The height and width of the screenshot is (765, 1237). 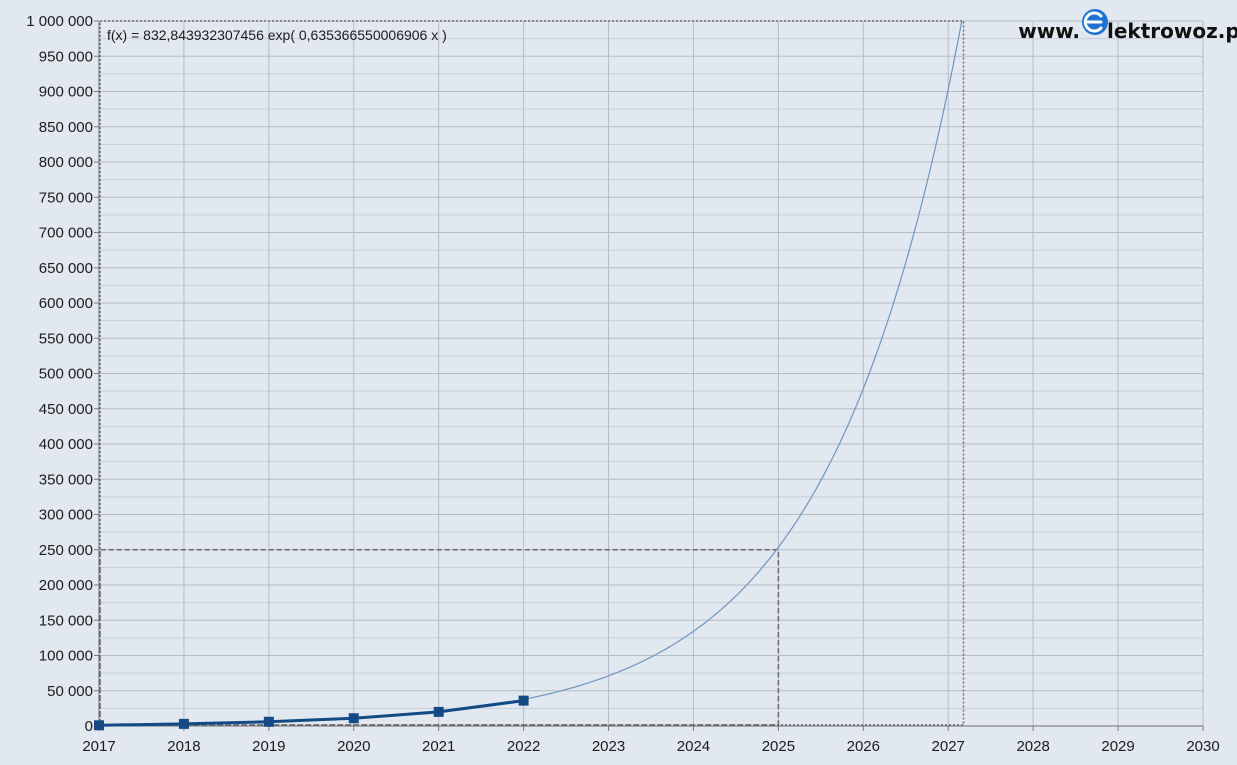 What do you see at coordinates (66, 56) in the screenshot?
I see `y-tick-label: 950 000` at bounding box center [66, 56].